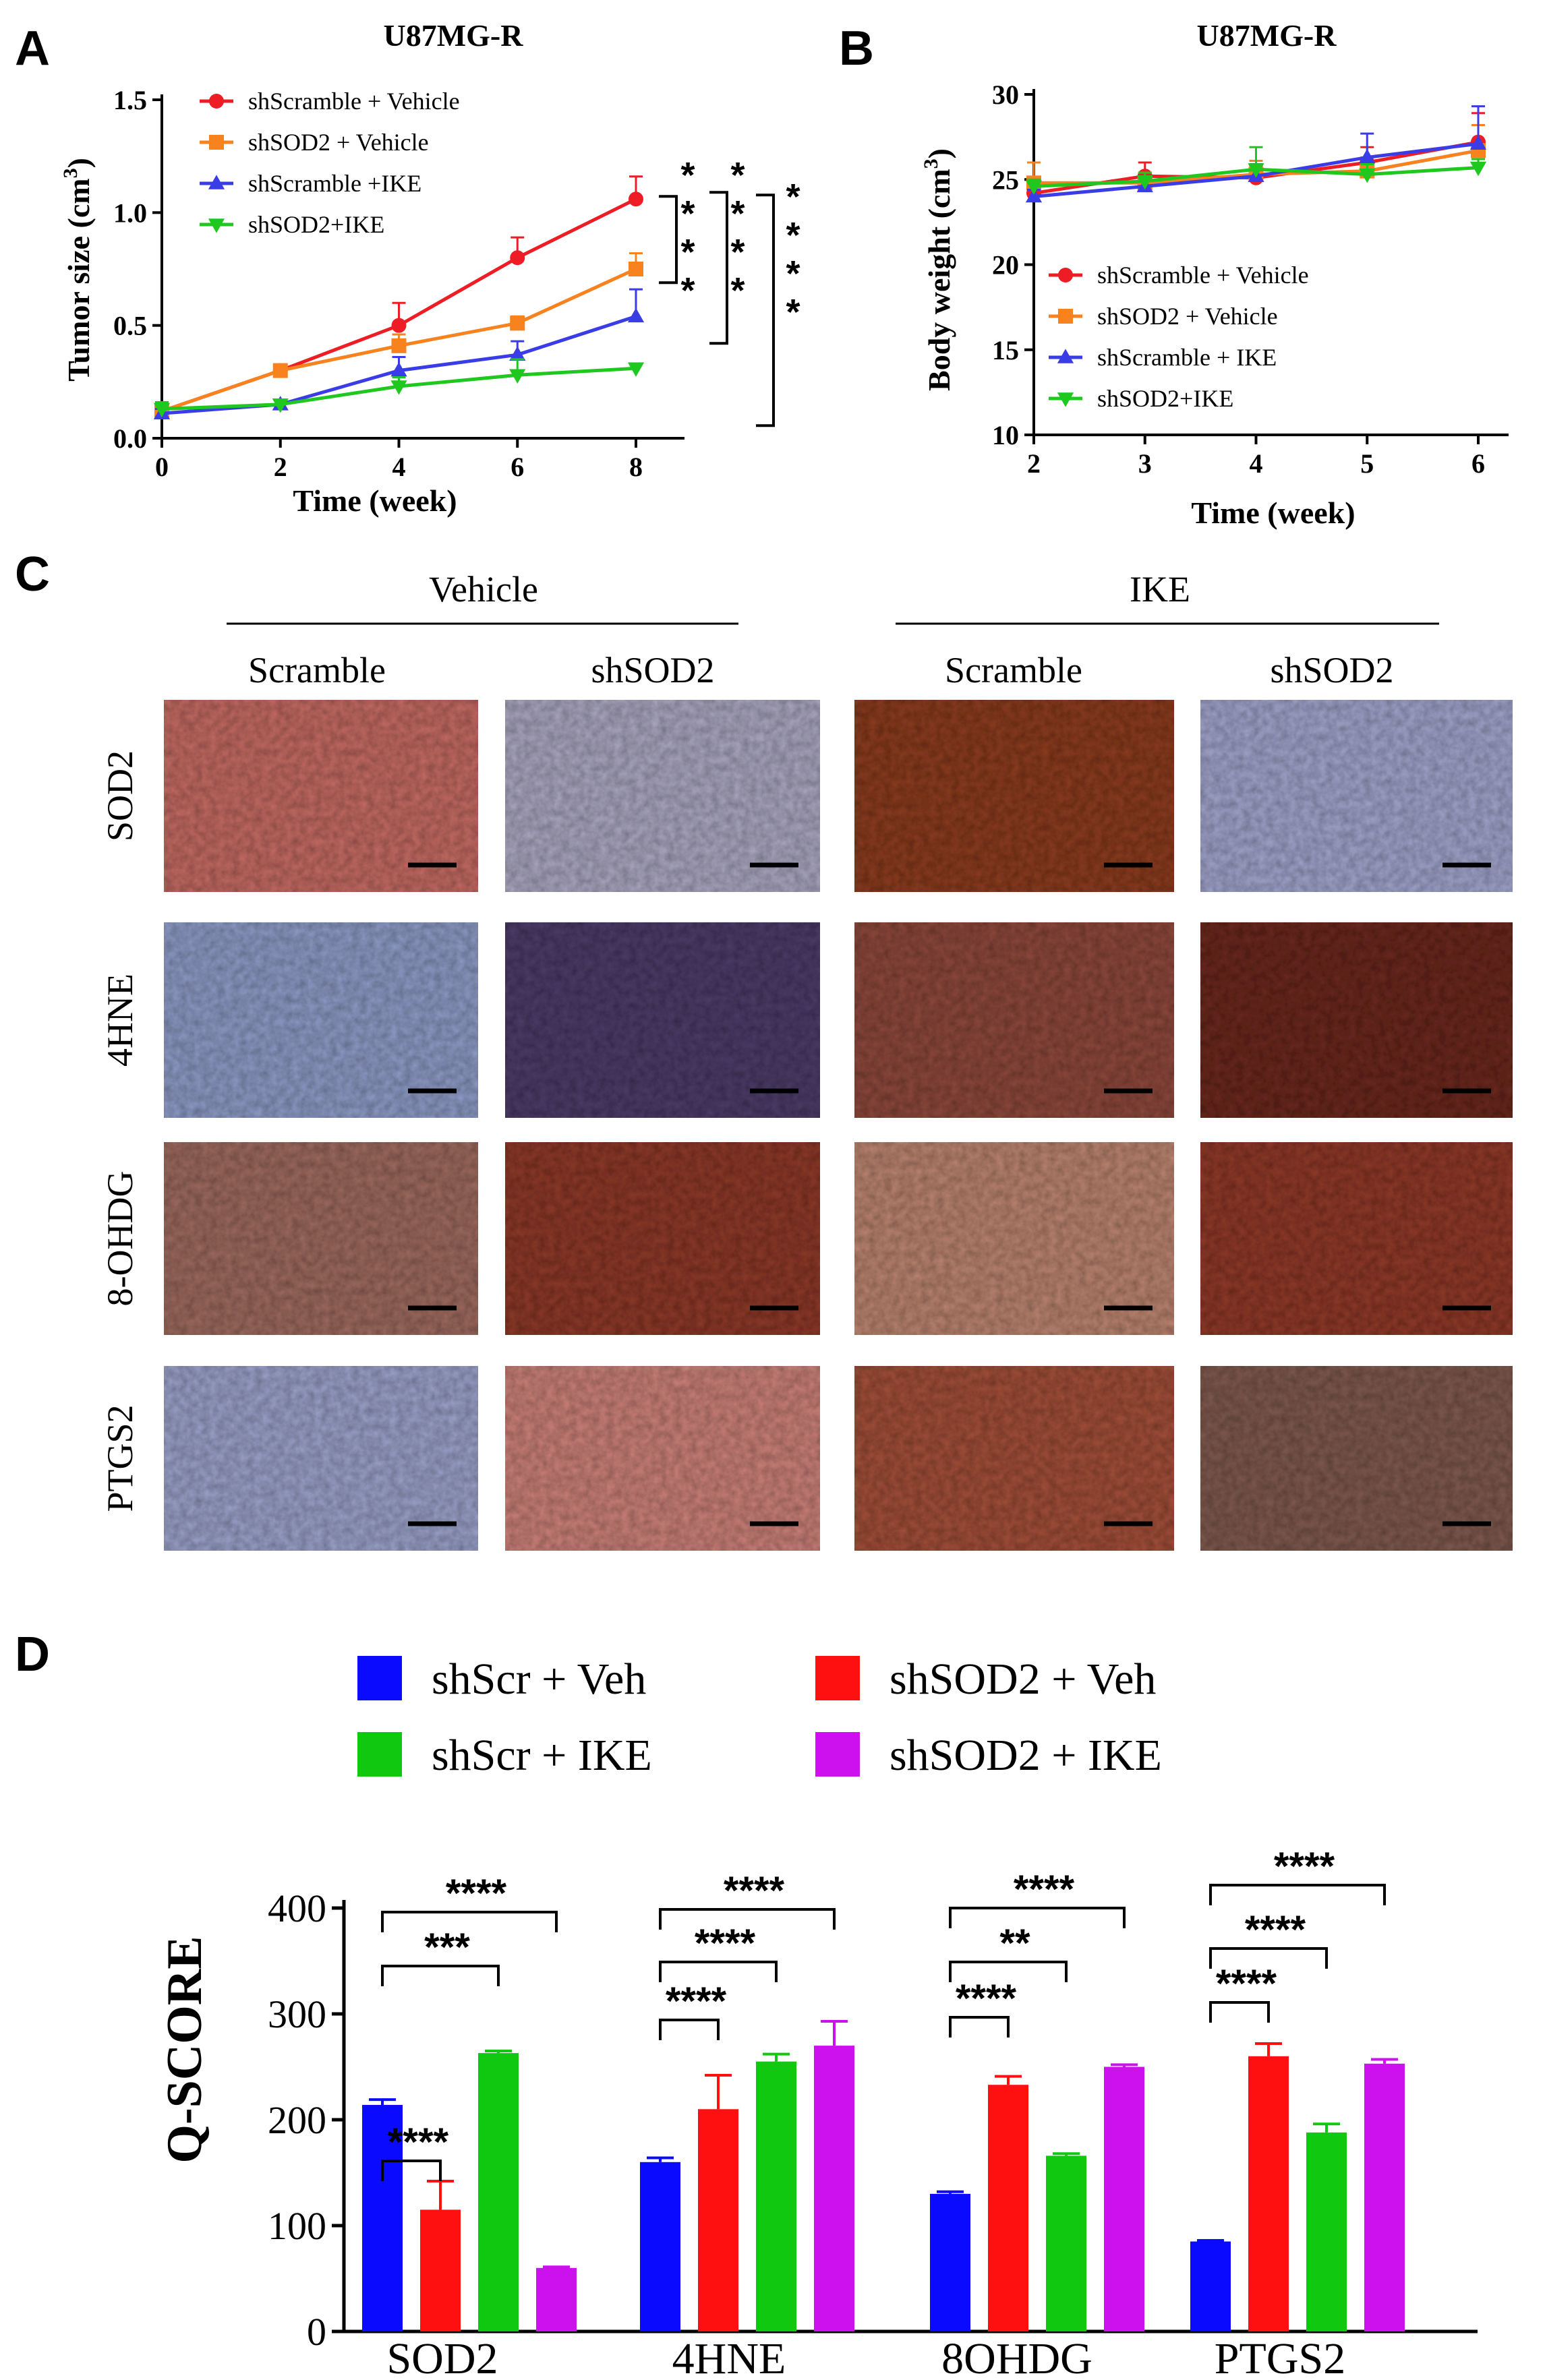  What do you see at coordinates (120, 1239) in the screenshot?
I see `ihc-row-label: 8-OHDG` at bounding box center [120, 1239].